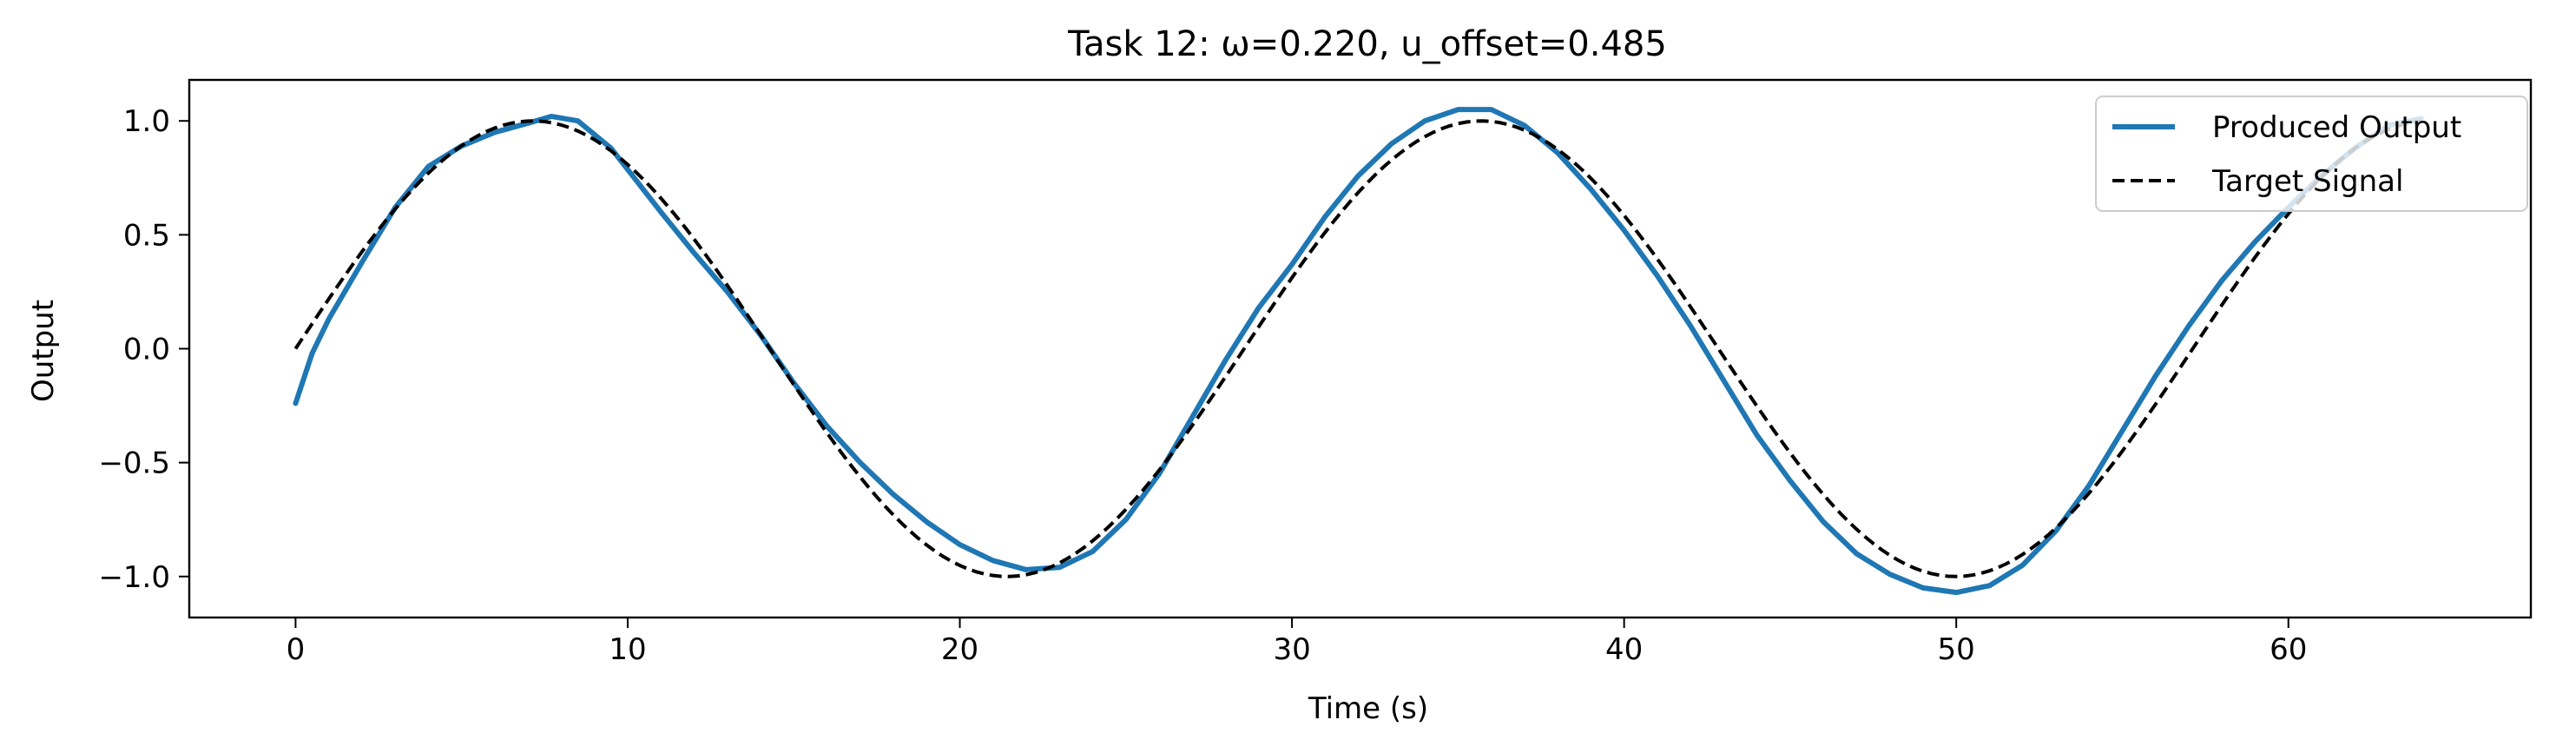  I want to click on x-axis-label: Time (s), so click(1368, 708).